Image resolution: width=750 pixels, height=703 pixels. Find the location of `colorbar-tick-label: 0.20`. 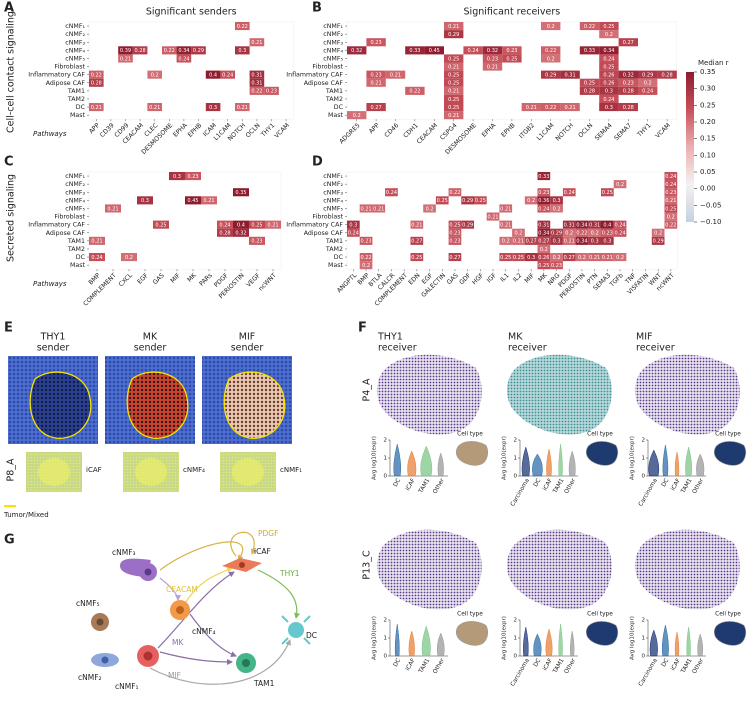

colorbar-tick-label: 0.20 is located at coordinates (708, 122).